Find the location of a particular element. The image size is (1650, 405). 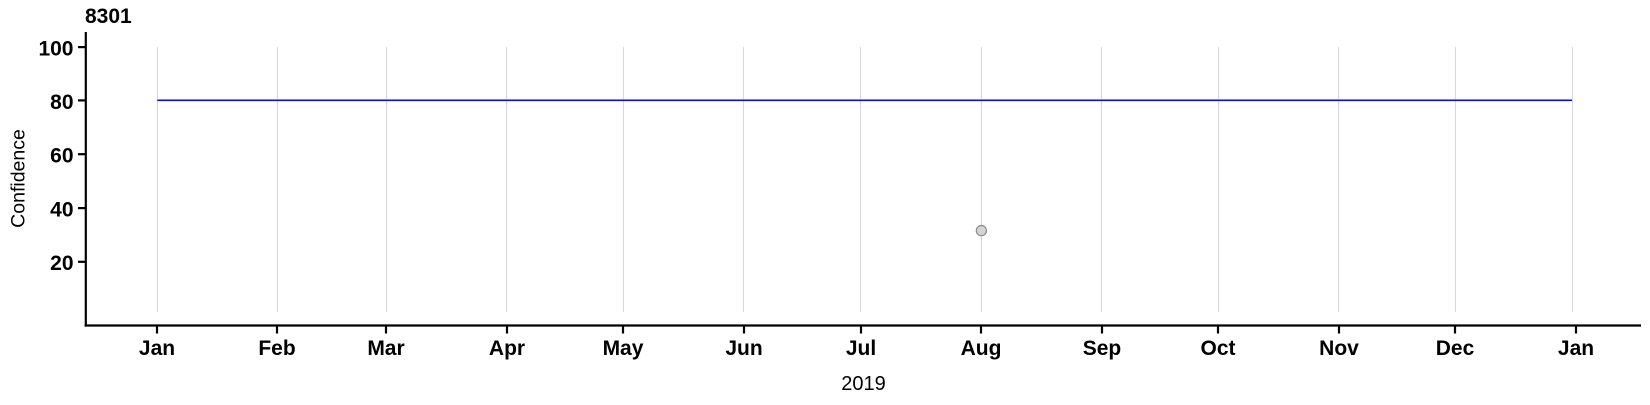

svg-text: 60 is located at coordinates (61, 156).